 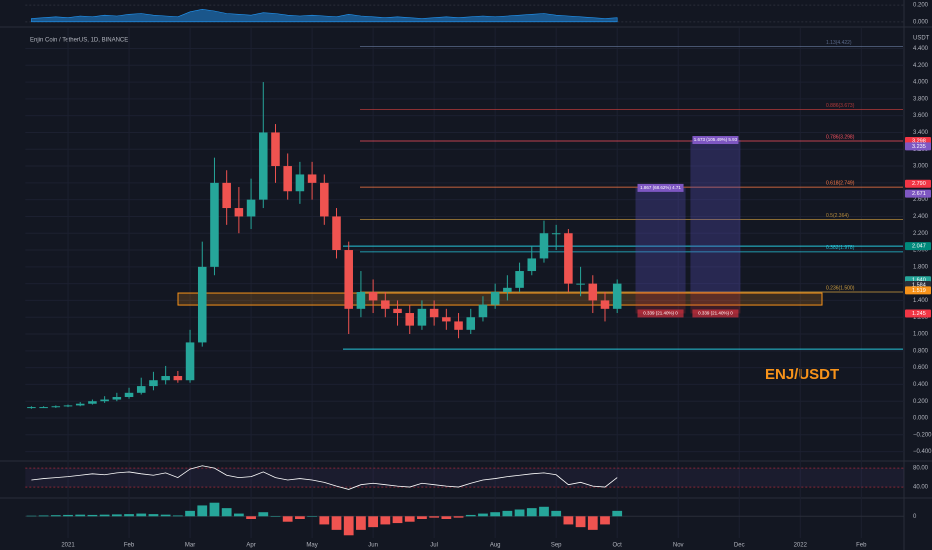 I want to click on price-tag-label: 2.671, so click(x=919, y=194).